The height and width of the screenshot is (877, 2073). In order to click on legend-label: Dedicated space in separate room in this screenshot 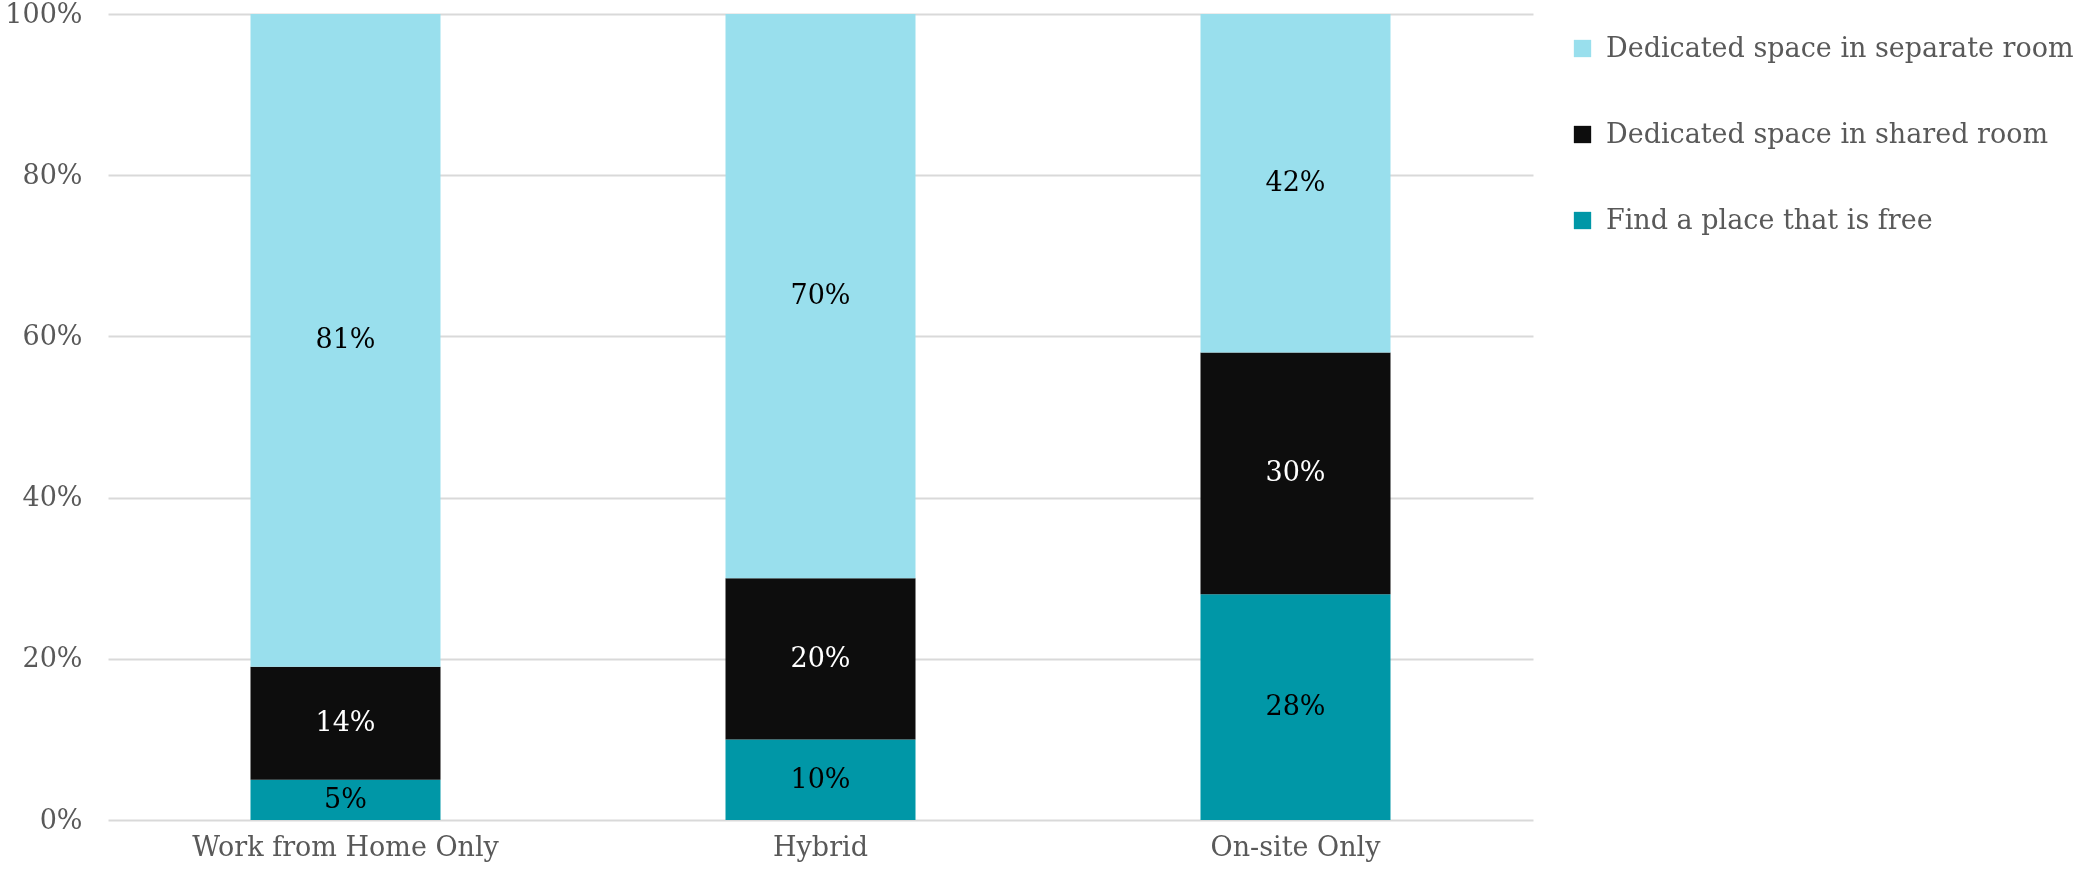, I will do `click(1839, 47)`.